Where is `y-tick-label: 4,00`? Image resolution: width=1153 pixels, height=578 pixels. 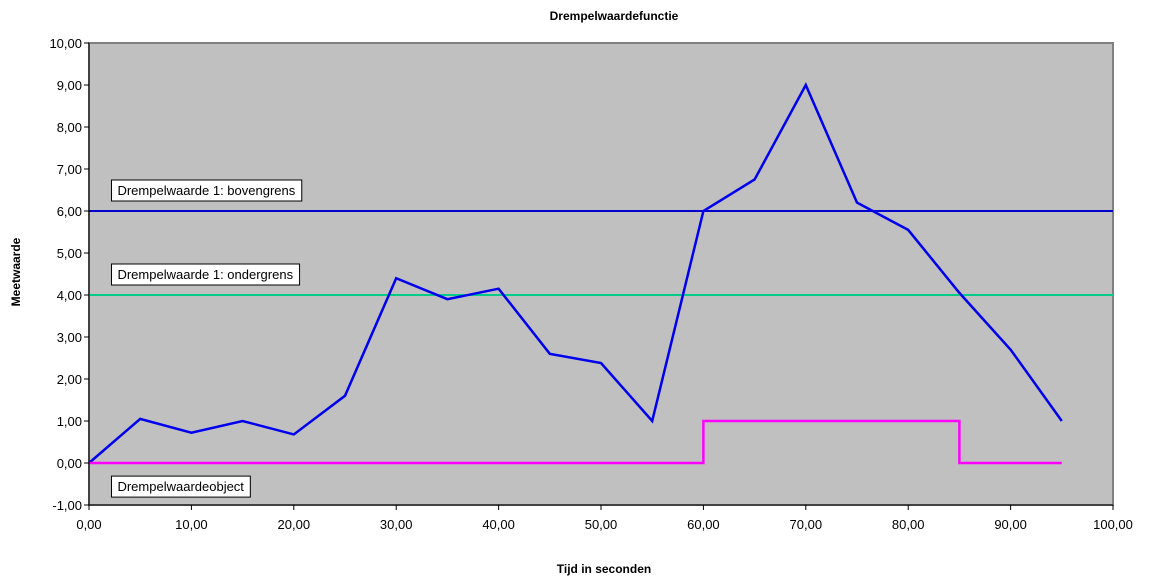 y-tick-label: 4,00 is located at coordinates (69, 295).